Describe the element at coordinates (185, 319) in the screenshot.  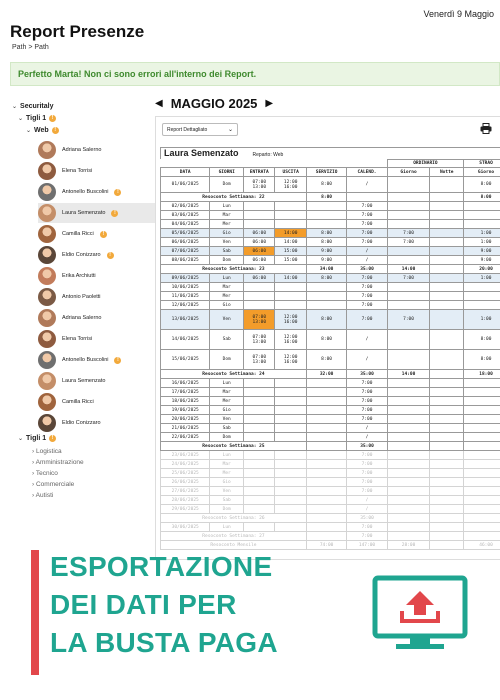
I see `table-cell: 13/06/2025` at that location.